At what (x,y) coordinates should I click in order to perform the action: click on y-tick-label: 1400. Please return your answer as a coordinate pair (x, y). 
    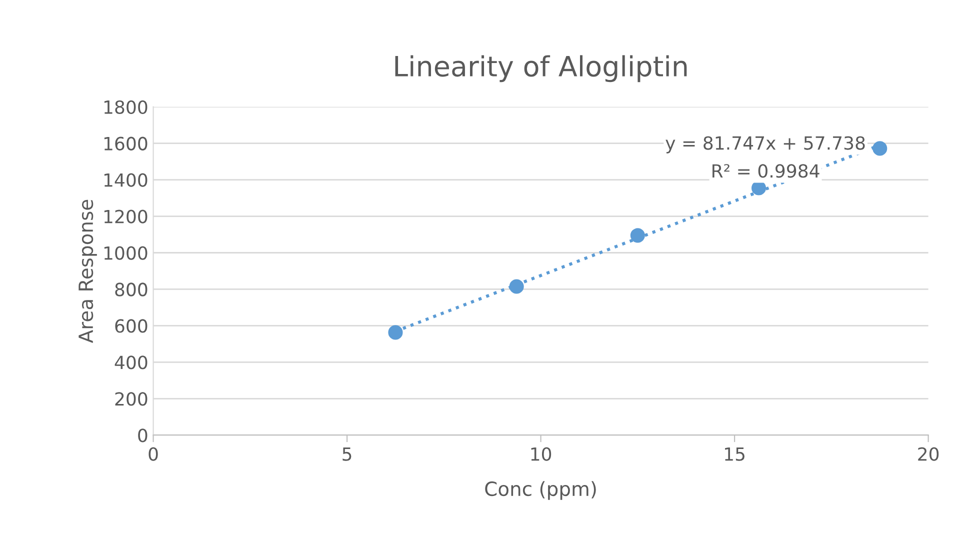
    Looking at the image, I should click on (126, 180).